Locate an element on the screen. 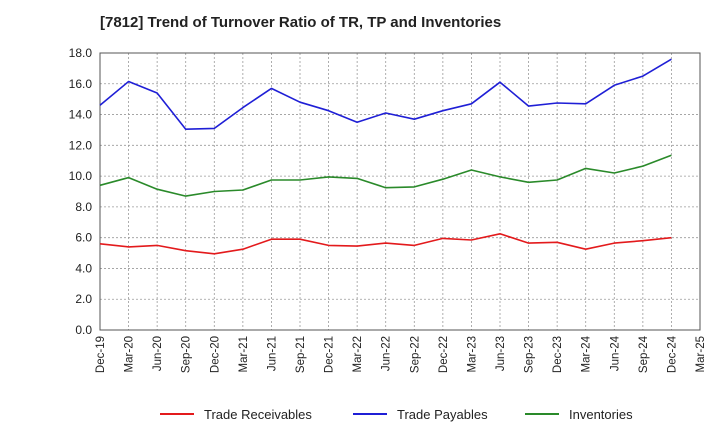  x-tick-label: Dec-23 is located at coordinates (558, 354).